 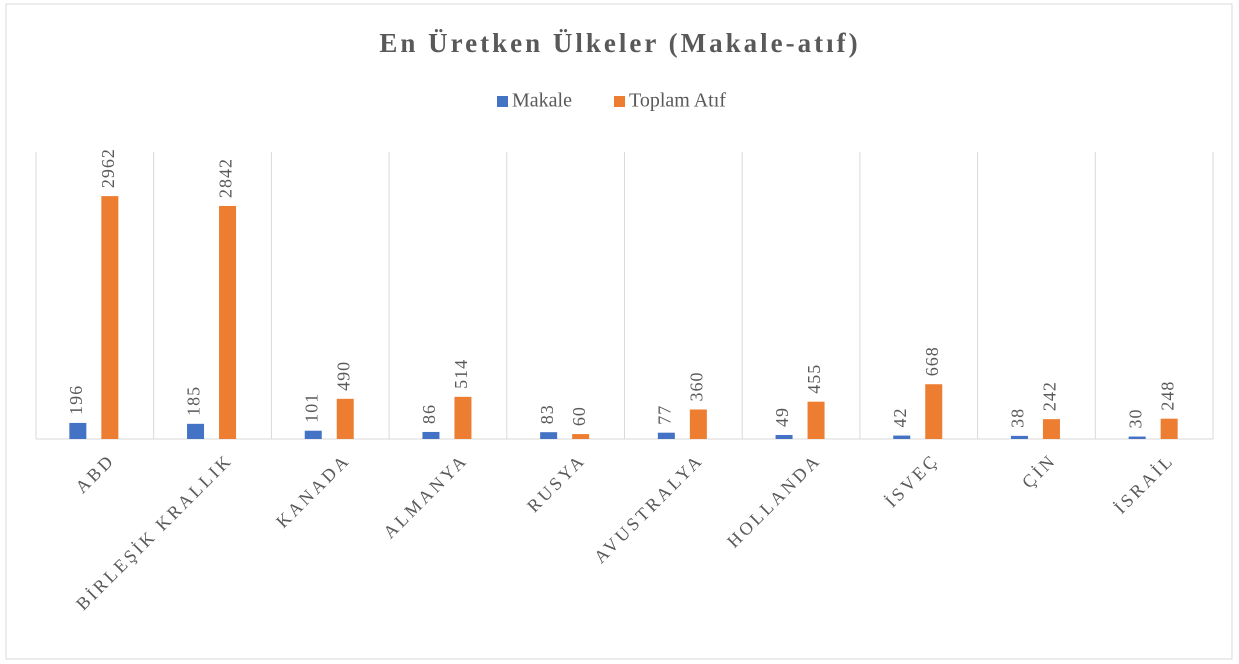 I want to click on legend-label: Toplam Atıf, so click(x=677, y=101).